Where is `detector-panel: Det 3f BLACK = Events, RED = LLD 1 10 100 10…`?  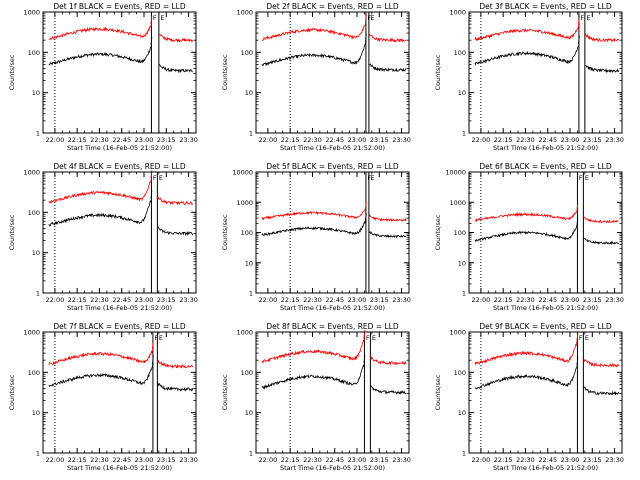 detector-panel: Det 3f BLACK = Events, RED = LLD 1 10 100 10… is located at coordinates (529, 77).